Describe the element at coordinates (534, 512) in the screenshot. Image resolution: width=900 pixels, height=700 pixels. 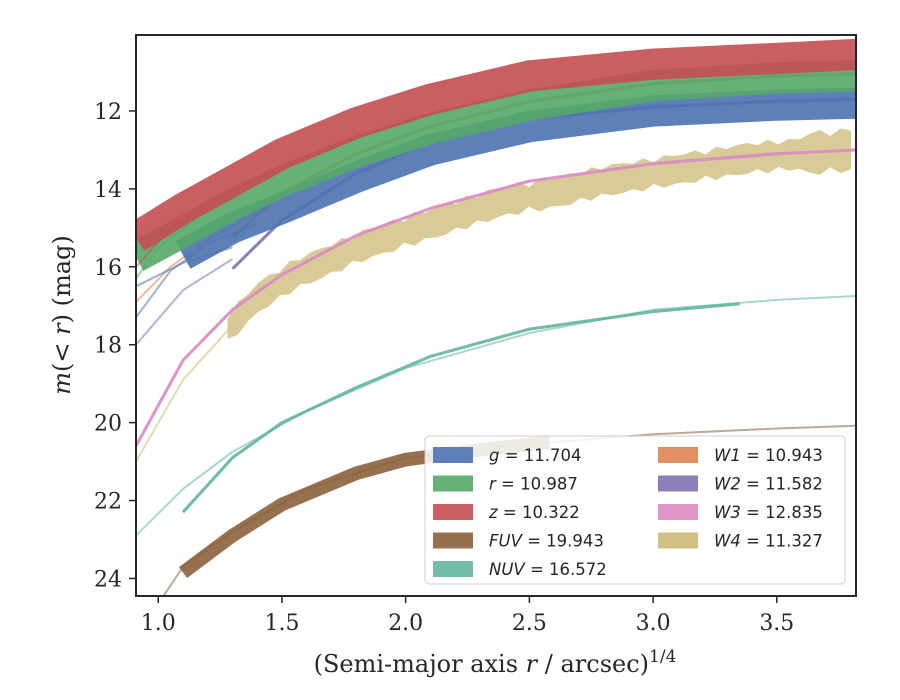
I see `legend-label: z = 10.322` at that location.